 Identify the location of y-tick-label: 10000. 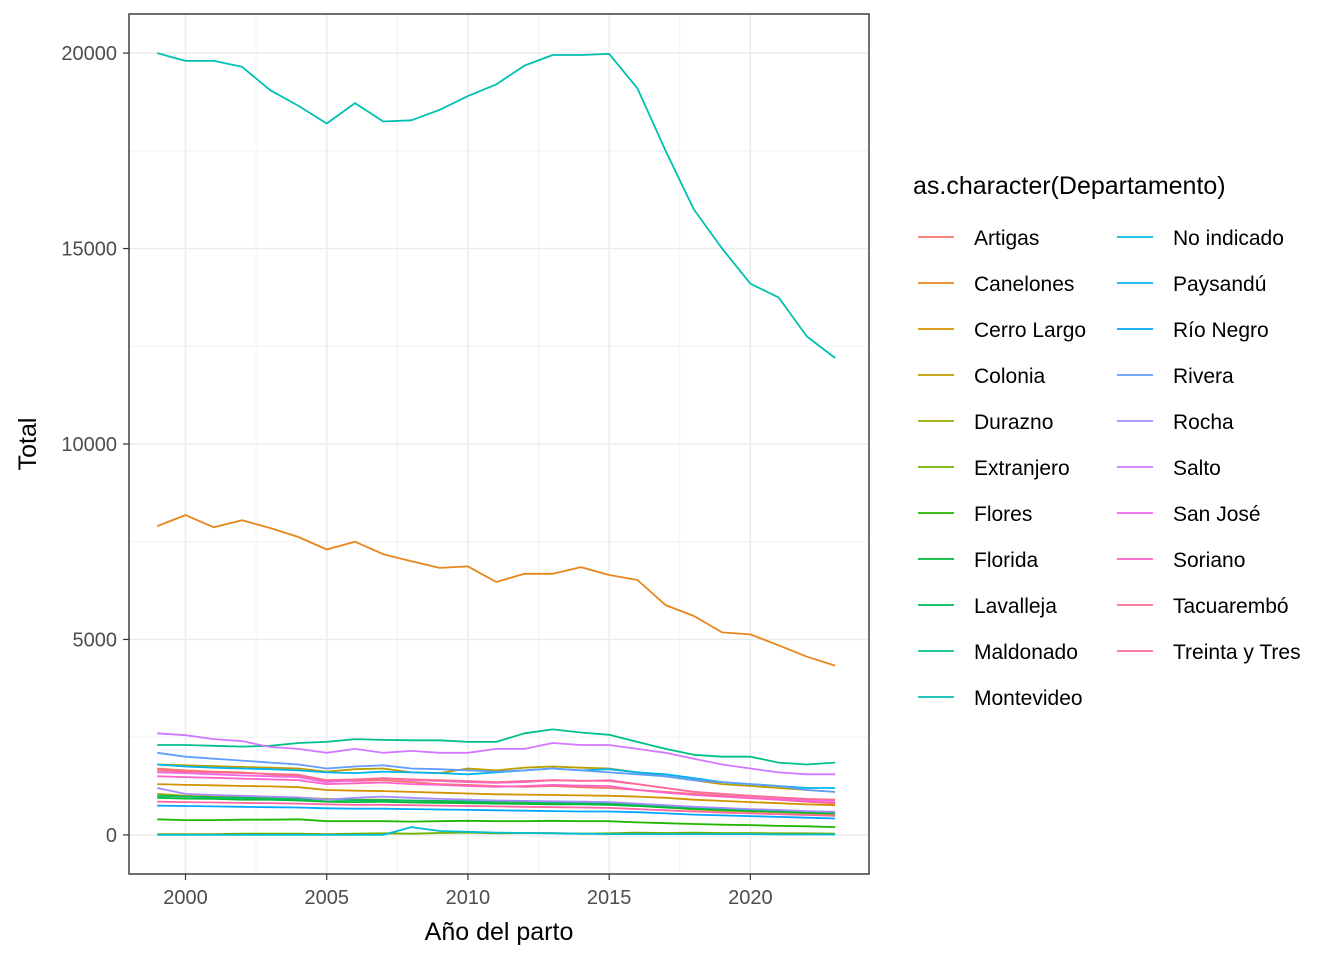
(89, 445).